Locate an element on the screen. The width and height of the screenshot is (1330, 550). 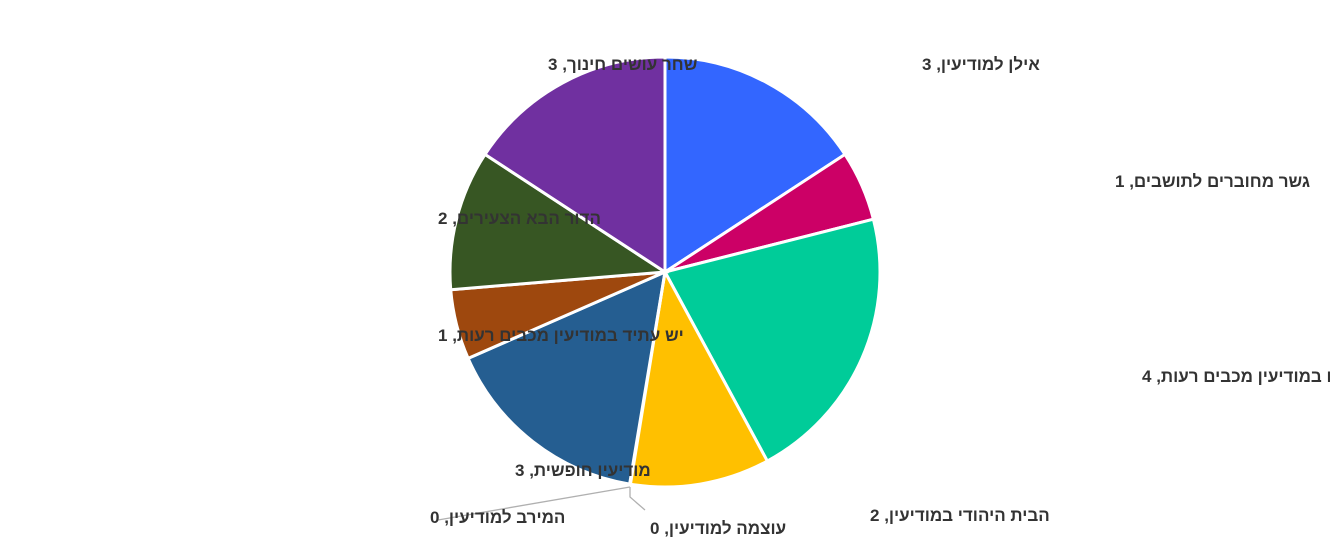
leader-lines is located at coordinates (552, 396).